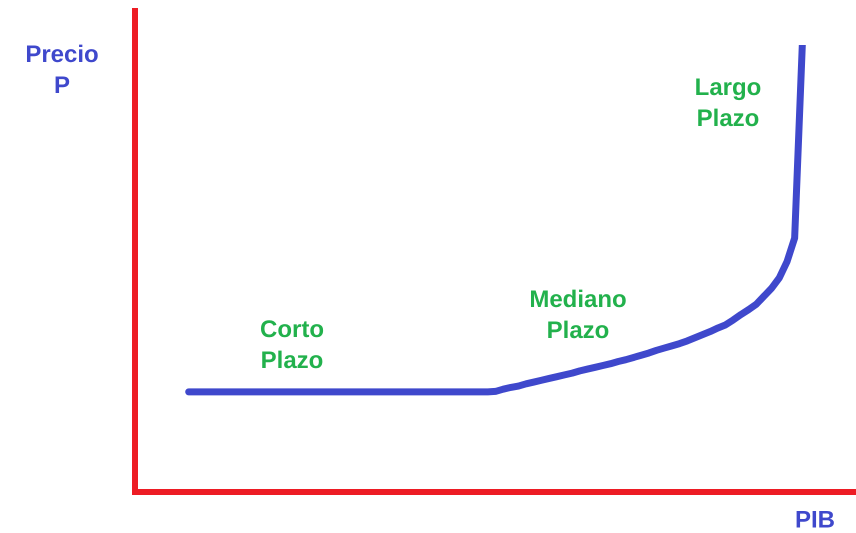  What do you see at coordinates (292, 345) in the screenshot?
I see `annotation: Corto Plazo` at bounding box center [292, 345].